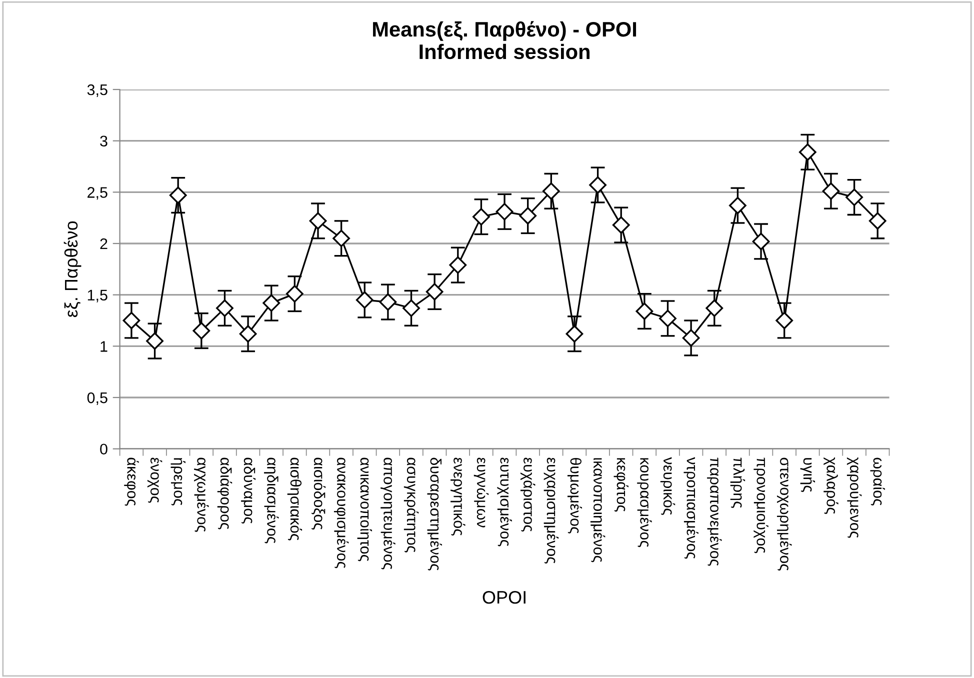  Describe the element at coordinates (318, 494) in the screenshot. I see `x-tick-label: αισιόδοξος` at that location.